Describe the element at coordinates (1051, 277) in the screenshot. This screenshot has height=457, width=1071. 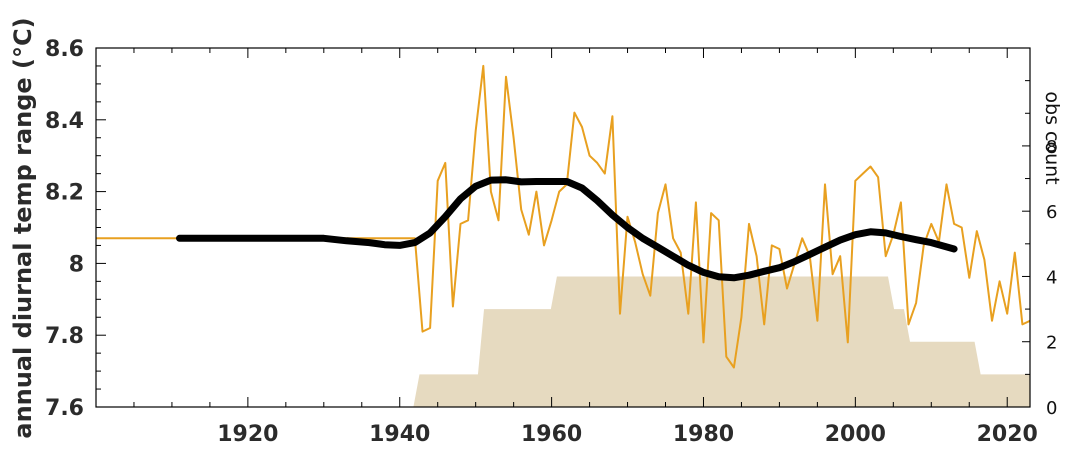
I see `y2-tick-label: 4` at that location.